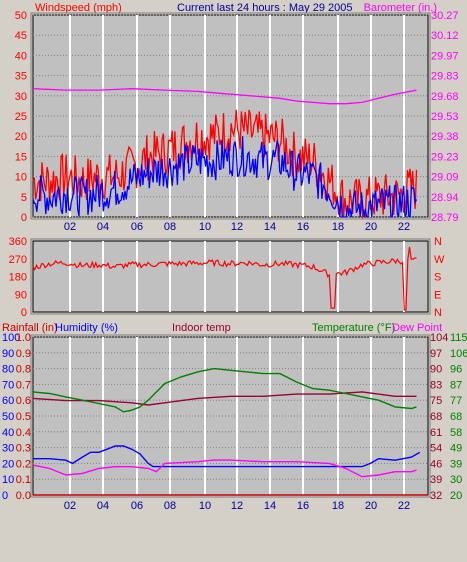 Image resolution: width=467 pixels, height=562 pixels. What do you see at coordinates (371, 227) in the screenshot?
I see `wind-xtick-20: 20` at bounding box center [371, 227].